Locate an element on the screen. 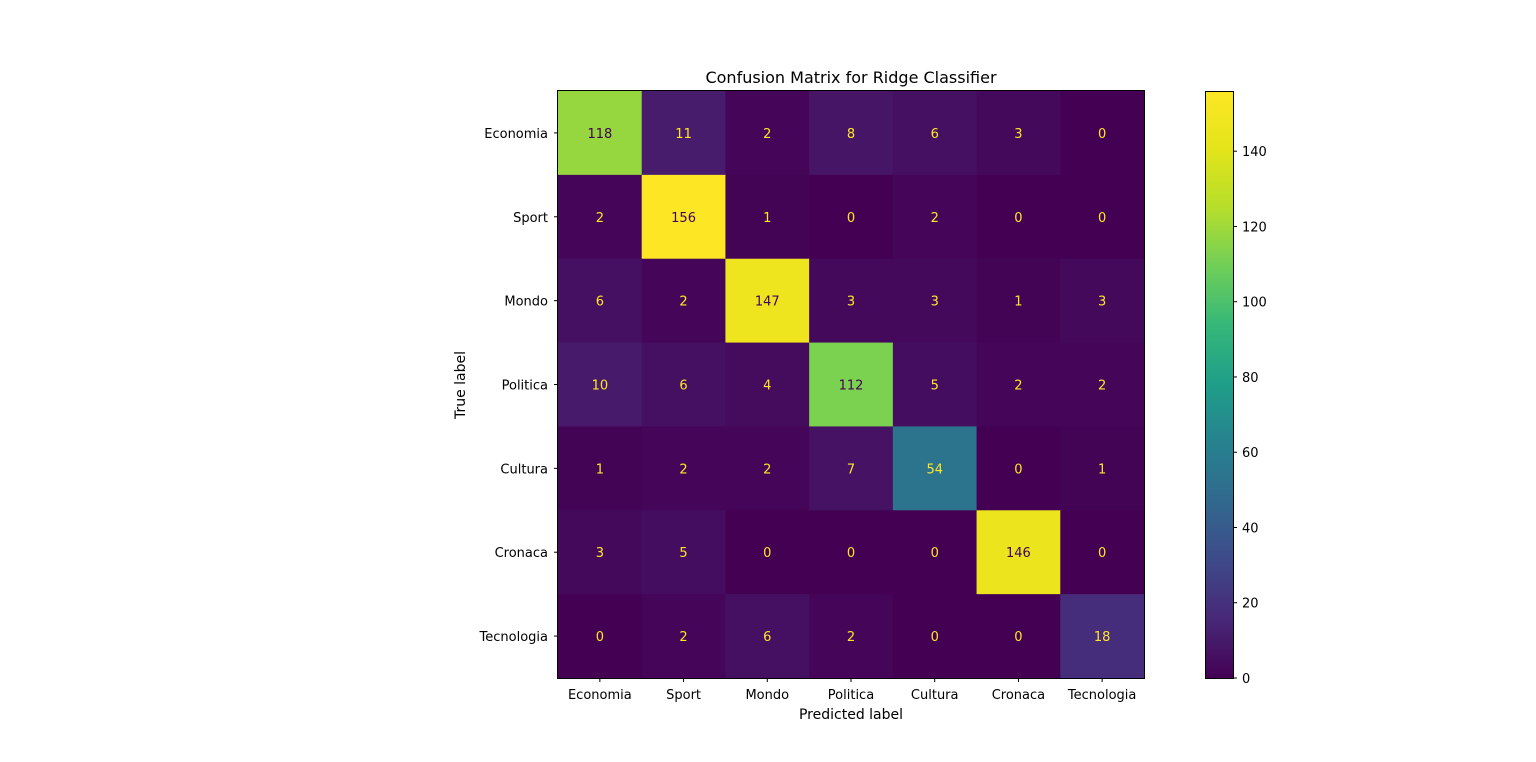 This screenshot has width=1536, height=762. cell-value-label: 54 is located at coordinates (934, 469).